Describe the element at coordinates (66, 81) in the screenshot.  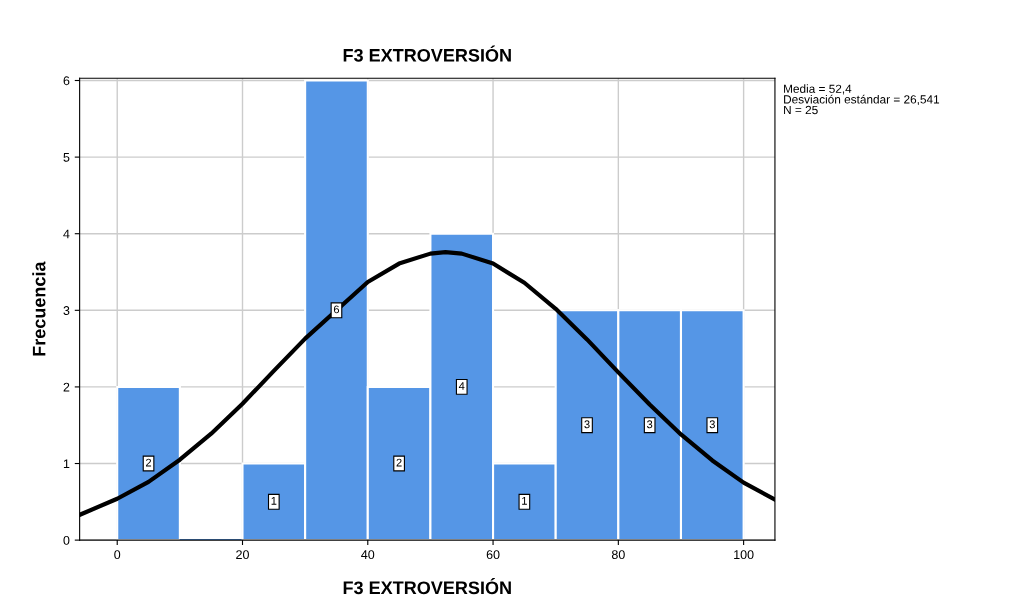
I see `y-tick-label: 6` at that location.